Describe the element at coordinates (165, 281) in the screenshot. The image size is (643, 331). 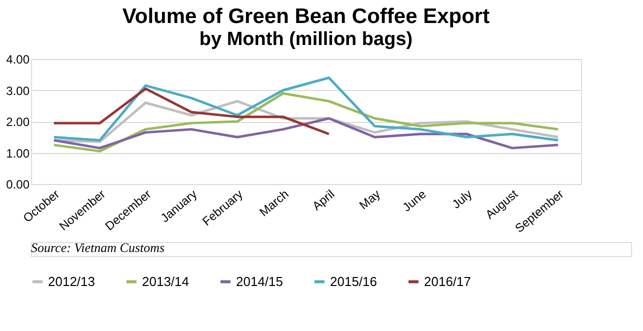
I see `legend-label: 2013/14` at that location.